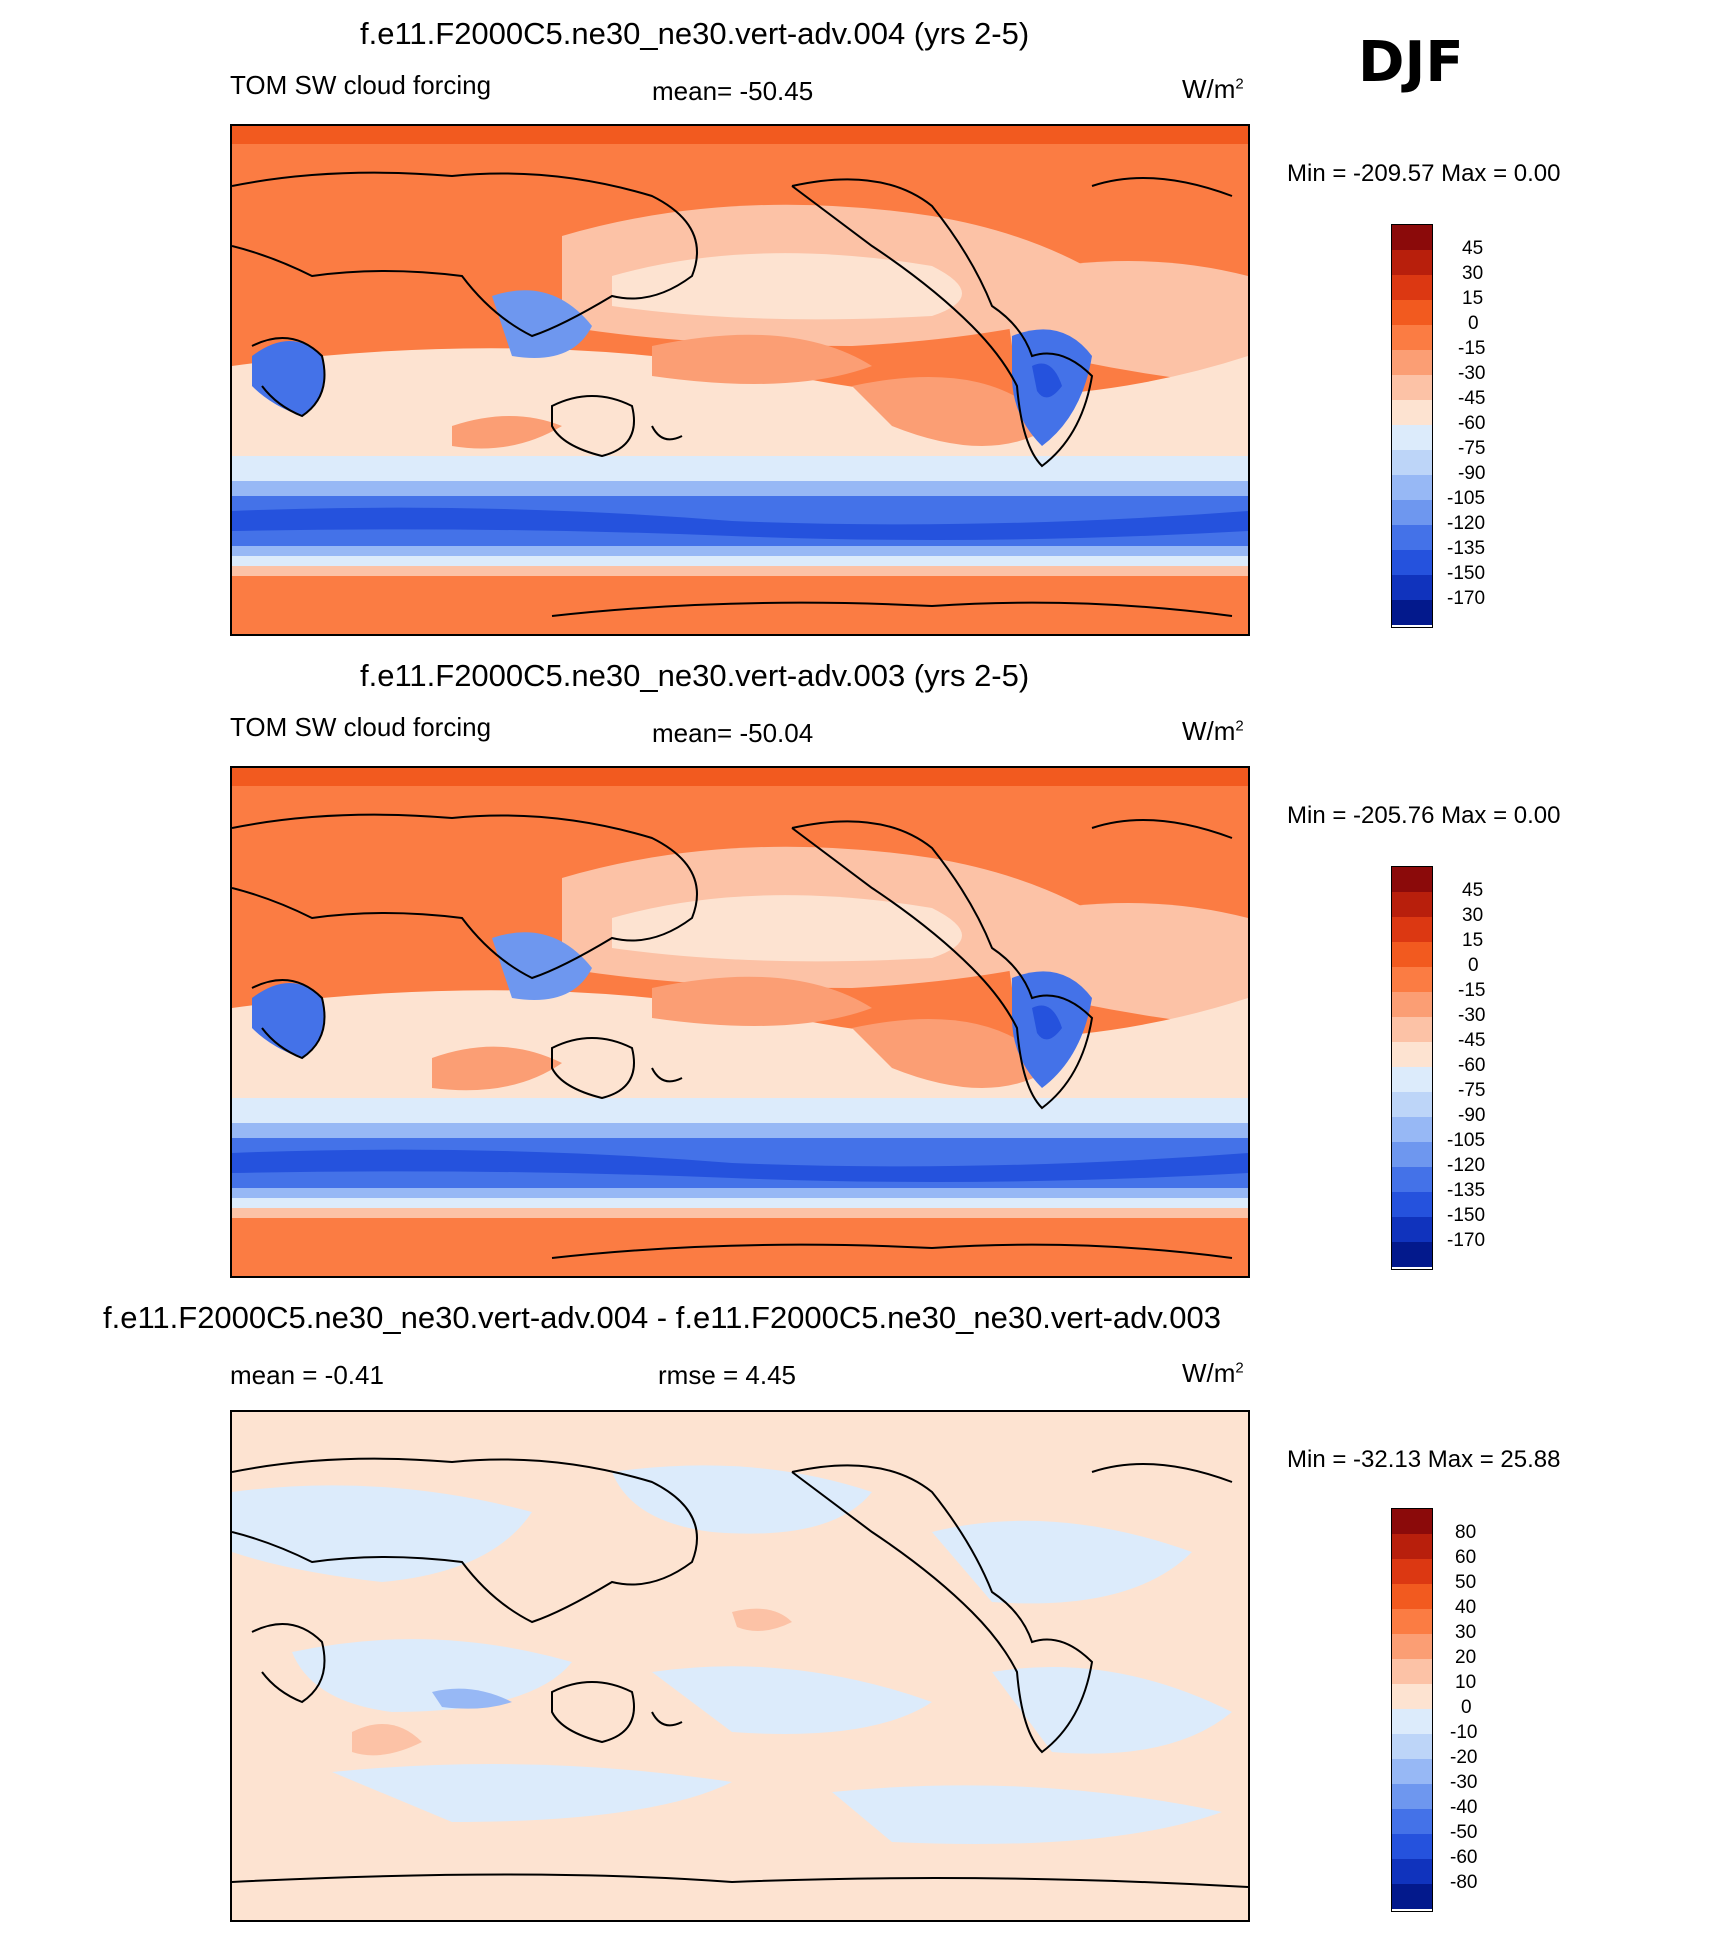 This screenshot has height=1947, width=1710. What do you see at coordinates (1466, 1532) in the screenshot?
I see `colorbar-label: 80` at bounding box center [1466, 1532].